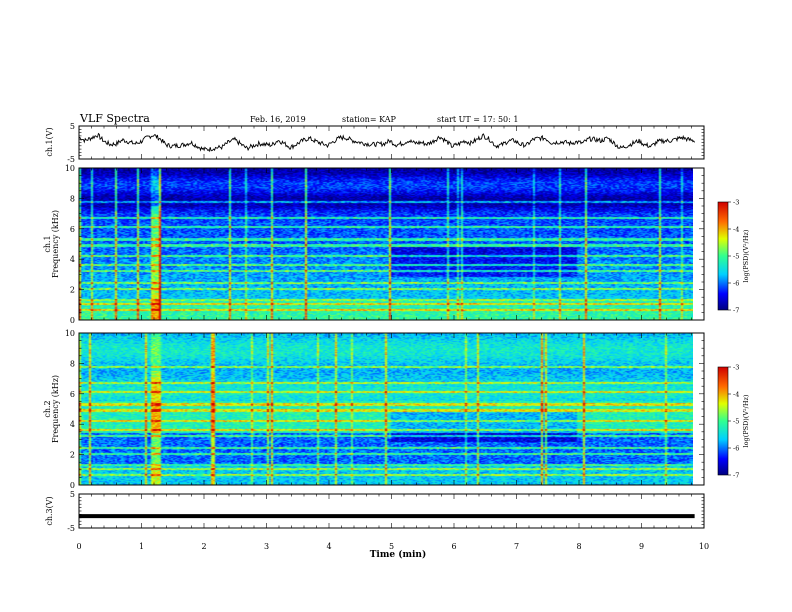  What do you see at coordinates (398, 554) in the screenshot?
I see `x-axis-label: Time (min)` at bounding box center [398, 554].